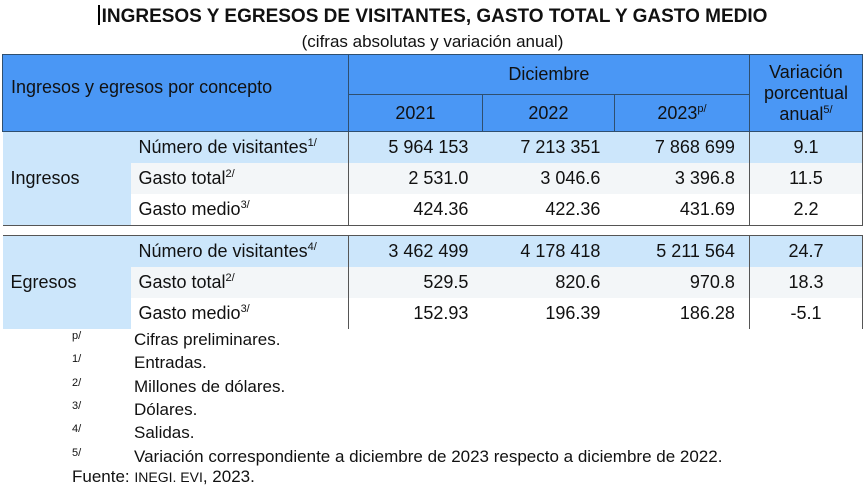 This screenshot has width=865, height=490. What do you see at coordinates (548, 147) in the screenshot?
I see `value-2022: 7 213 351` at bounding box center [548, 147].